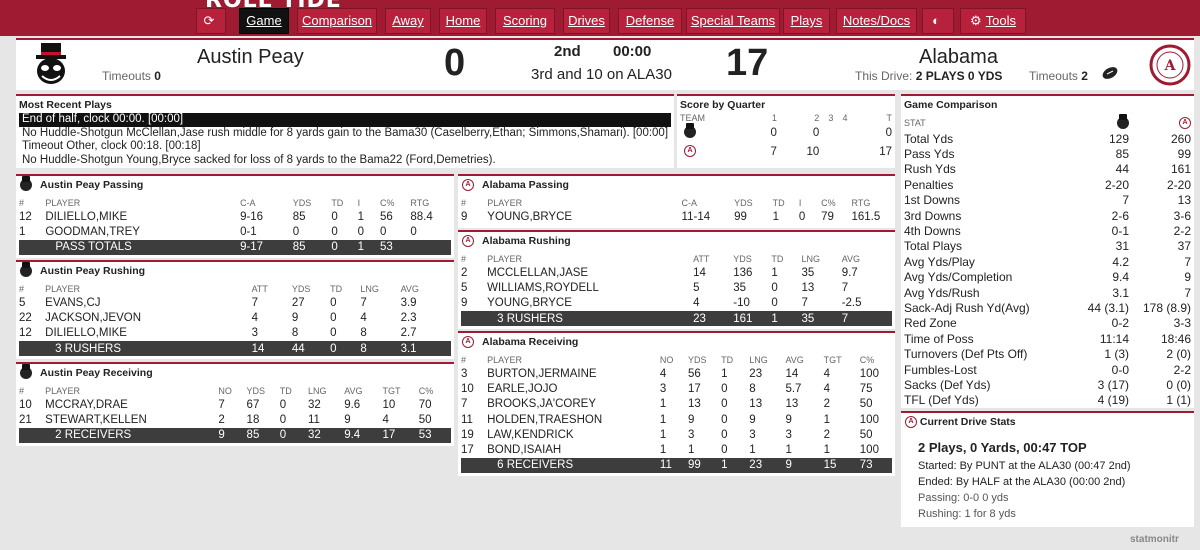 Image resolution: width=1200 pixels, height=550 pixels. Describe the element at coordinates (586, 21) in the screenshot. I see `nav-drives: Drives` at that location.